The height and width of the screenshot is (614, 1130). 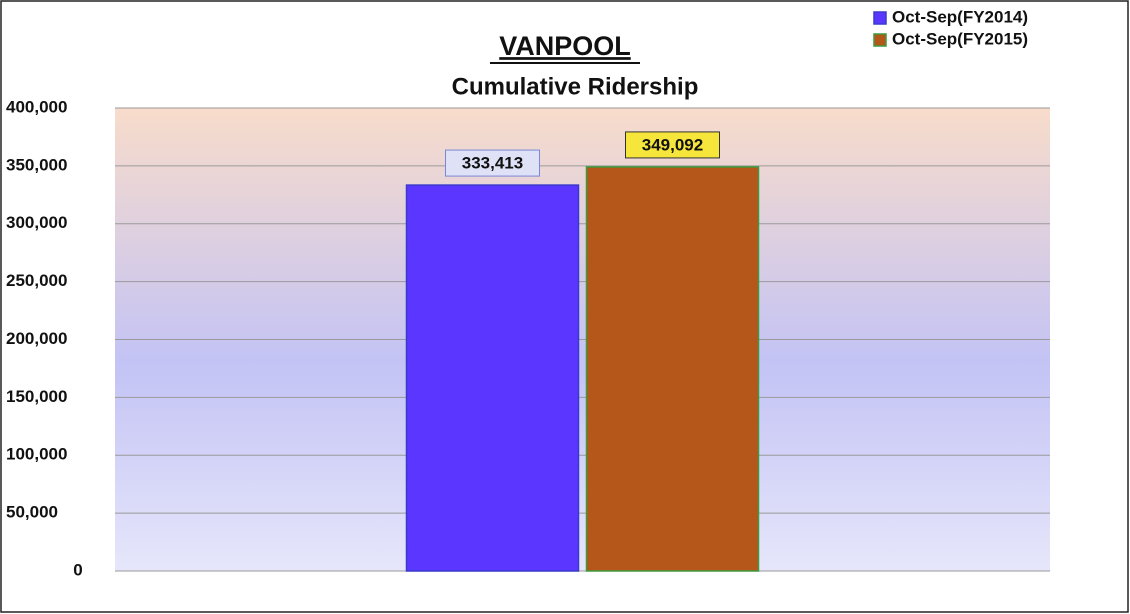 What do you see at coordinates (36, 106) in the screenshot?
I see `y-tick-label: 400,000` at bounding box center [36, 106].